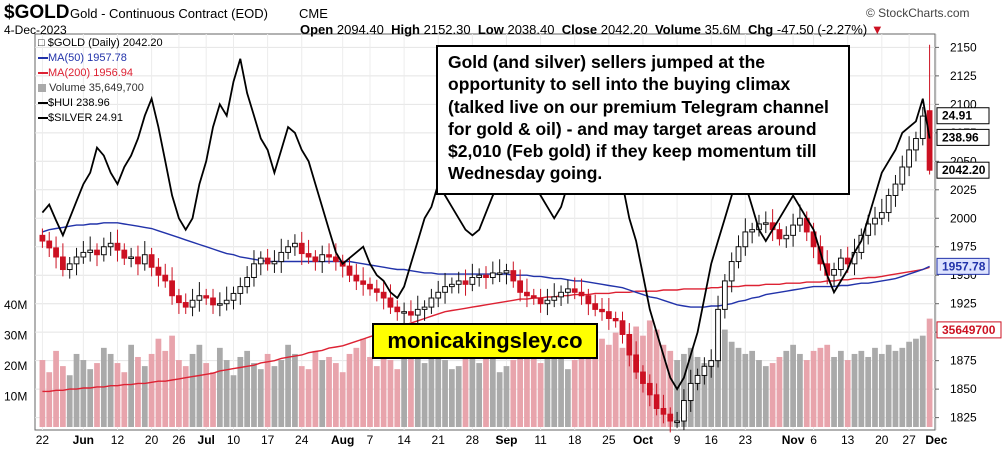 The image size is (1004, 449). What do you see at coordinates (963, 304) in the screenshot?
I see `price-tick-label: 1925` at bounding box center [963, 304].